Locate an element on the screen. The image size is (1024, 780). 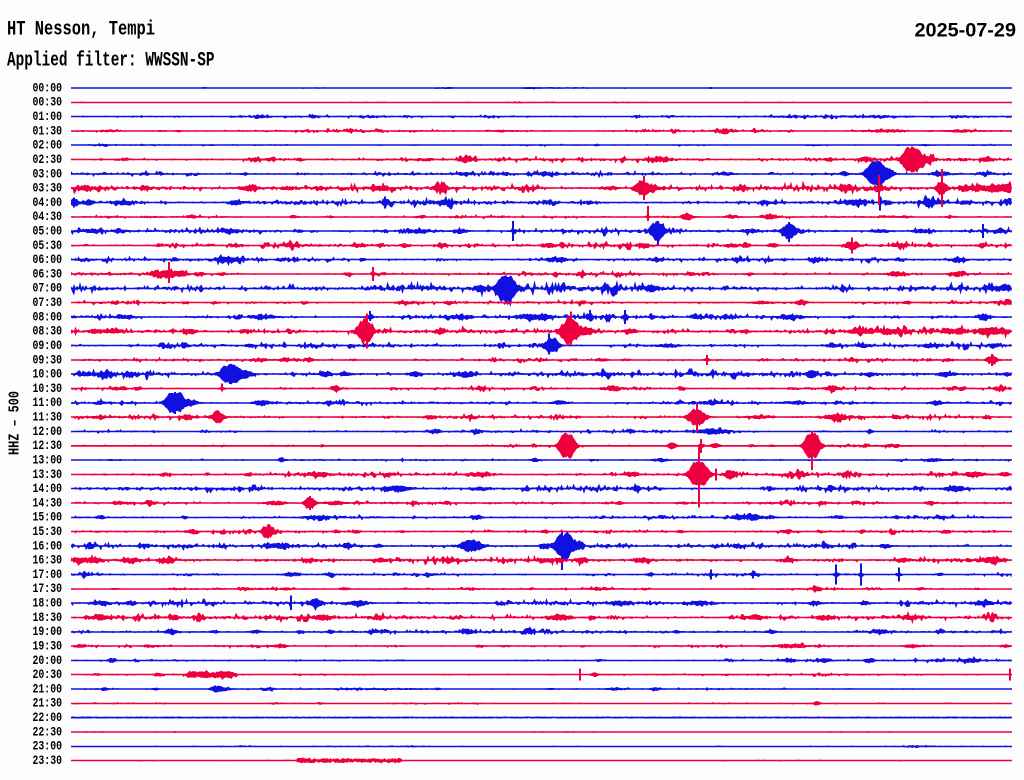
svg-text: 09:30 is located at coordinates (48, 360).